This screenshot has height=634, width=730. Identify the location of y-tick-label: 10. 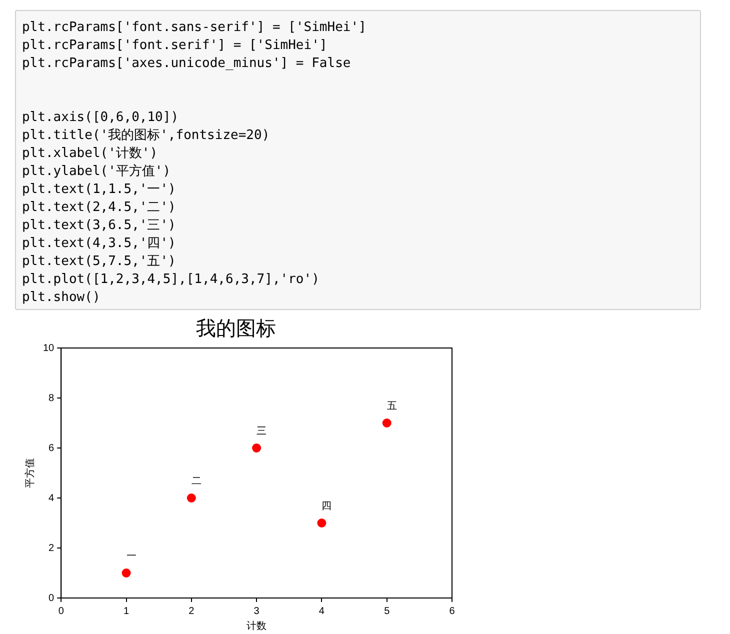
(49, 348).